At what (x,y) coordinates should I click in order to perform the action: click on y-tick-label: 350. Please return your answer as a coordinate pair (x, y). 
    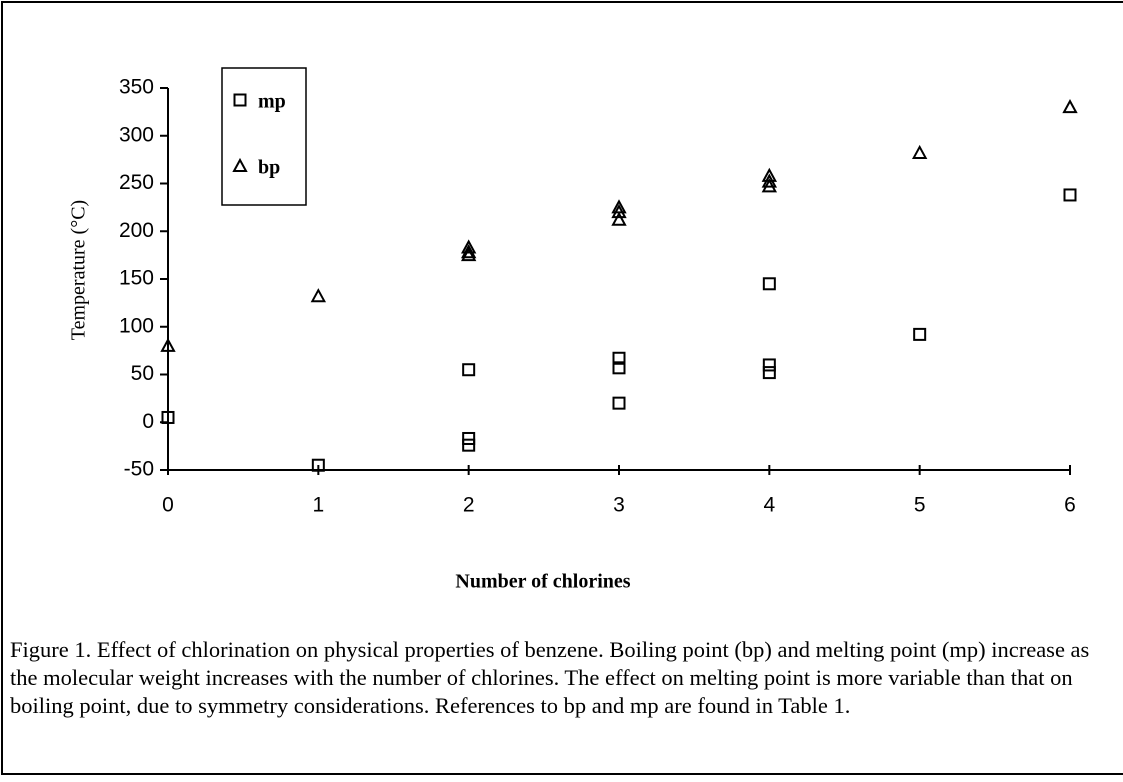
    Looking at the image, I should click on (136, 87).